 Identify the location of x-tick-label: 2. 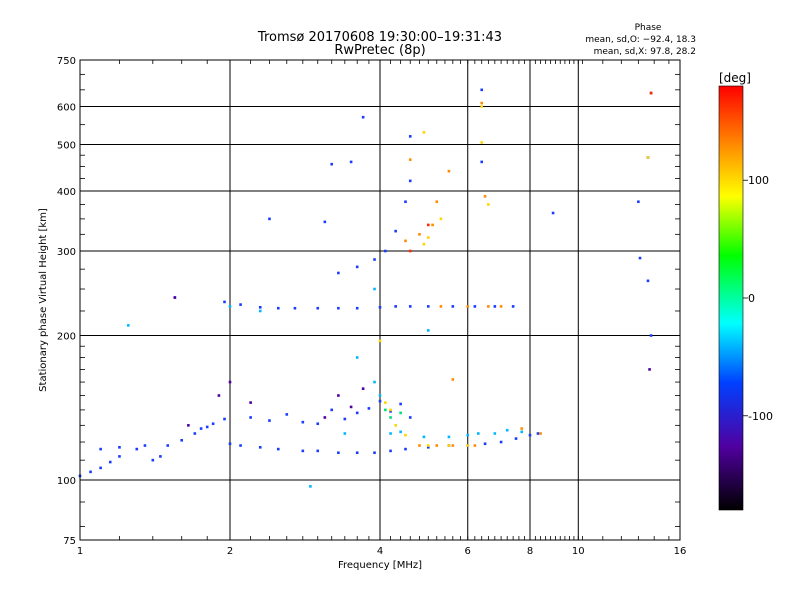
(230, 551).